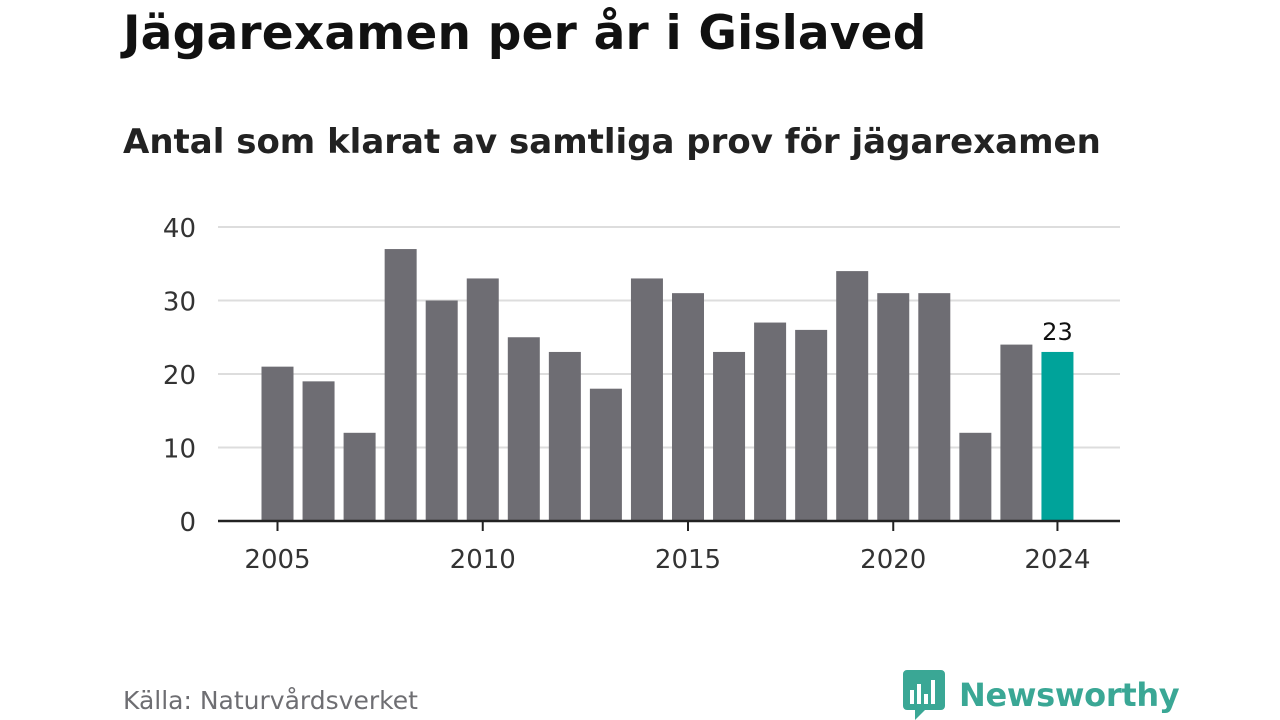 The width and height of the screenshot is (1280, 720). I want to click on bar-2020, so click(893, 407).